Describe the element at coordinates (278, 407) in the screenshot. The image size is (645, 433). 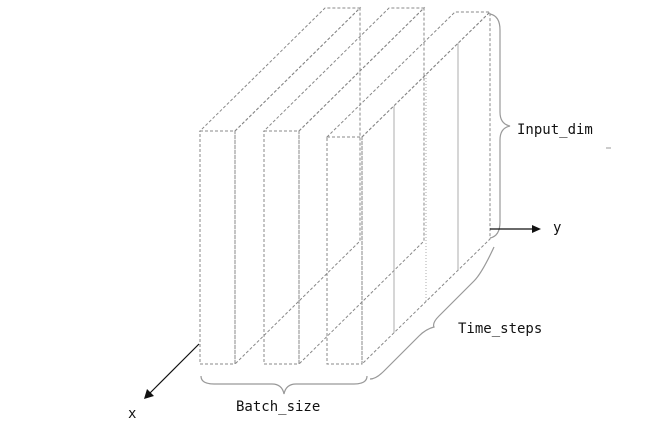
I see `batch-size-label: Batch_size` at that location.